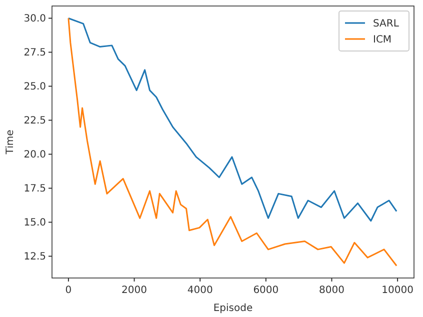  Describe the element at coordinates (382, 40) in the screenshot. I see `legend-label: ICM` at that location.